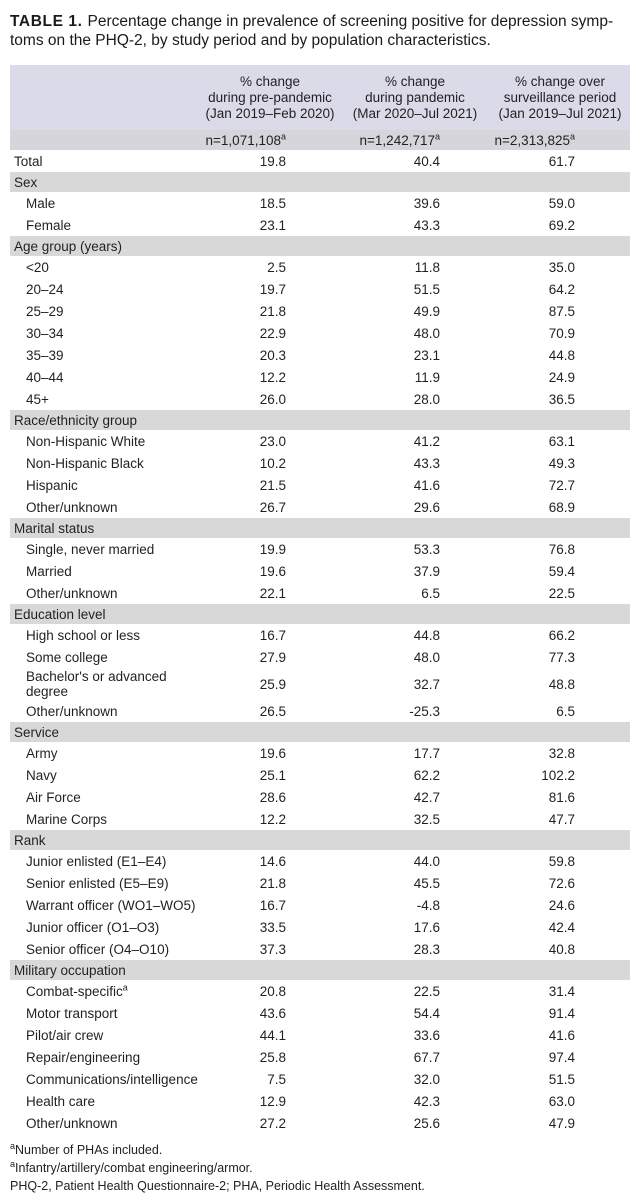  What do you see at coordinates (272, 711) in the screenshot?
I see `value-cell: 26.5` at bounding box center [272, 711].